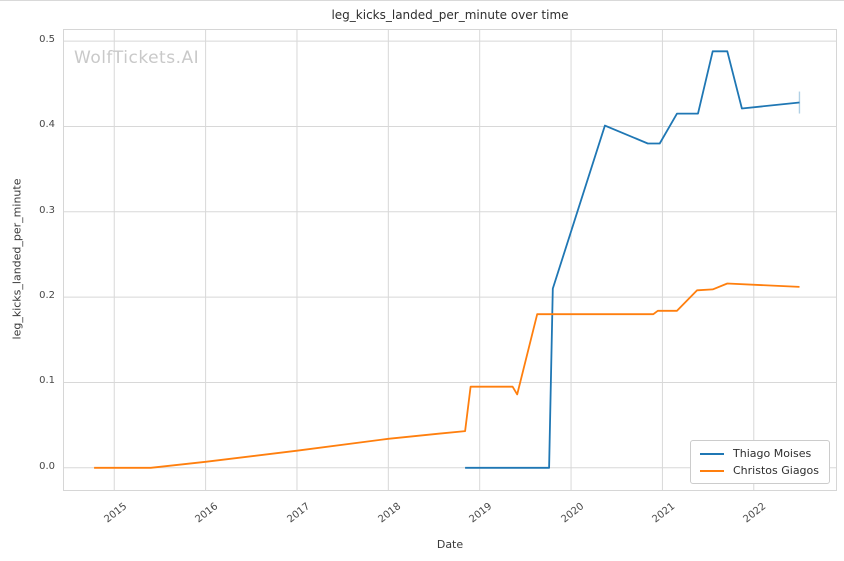  Describe the element at coordinates (47, 381) in the screenshot. I see `y-tick-label: 0.1` at that location.